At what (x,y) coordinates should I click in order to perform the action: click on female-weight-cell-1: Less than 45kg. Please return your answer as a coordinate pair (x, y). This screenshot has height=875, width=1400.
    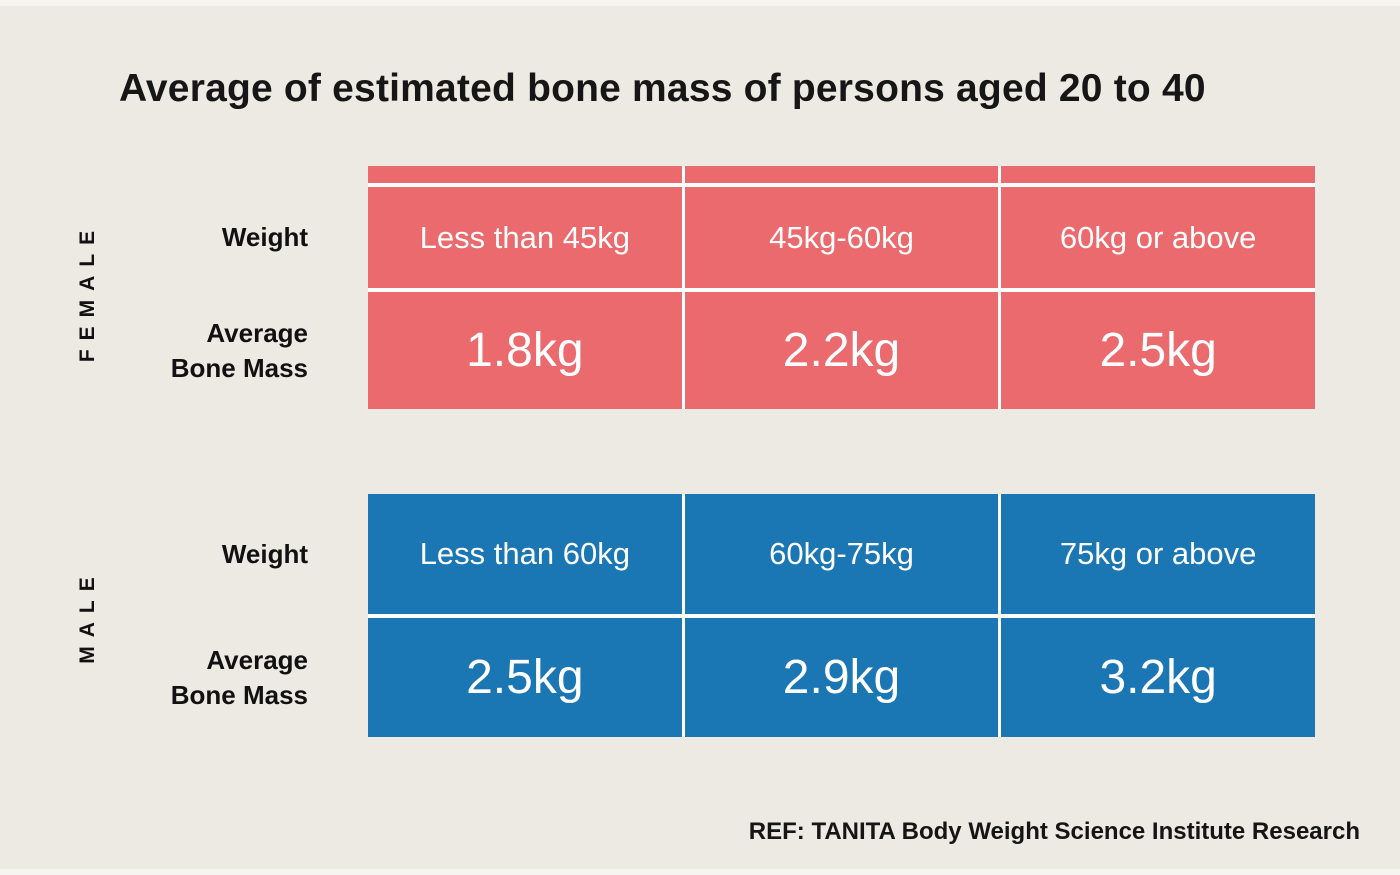
    Looking at the image, I should click on (525, 237).